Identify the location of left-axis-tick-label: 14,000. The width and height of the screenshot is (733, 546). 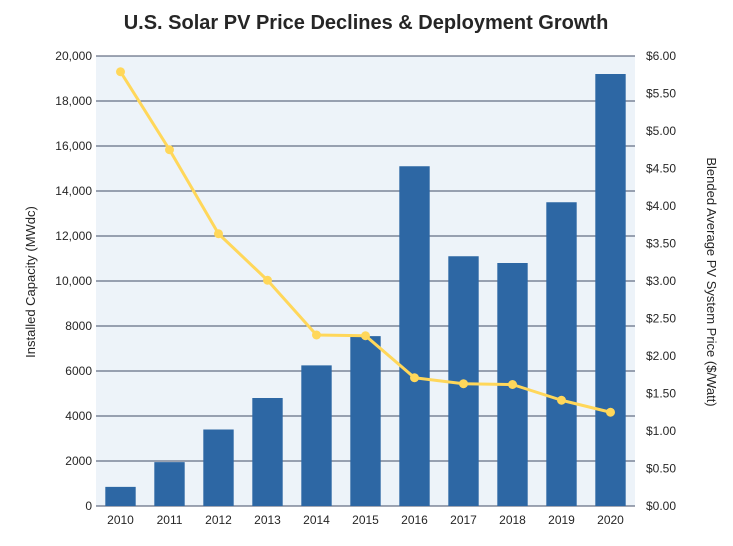
(73, 191).